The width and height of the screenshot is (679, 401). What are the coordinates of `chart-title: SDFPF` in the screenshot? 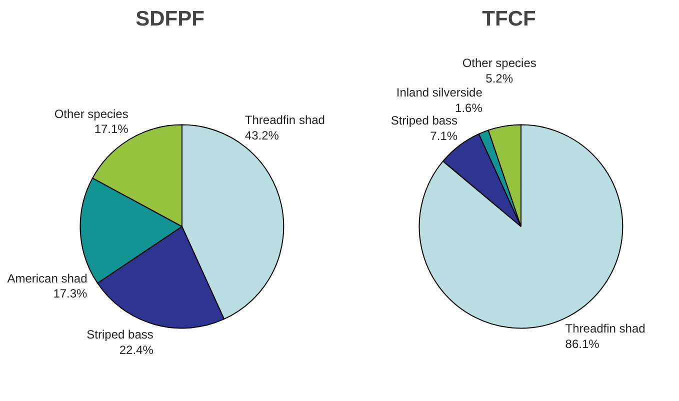 It's located at (170, 19).